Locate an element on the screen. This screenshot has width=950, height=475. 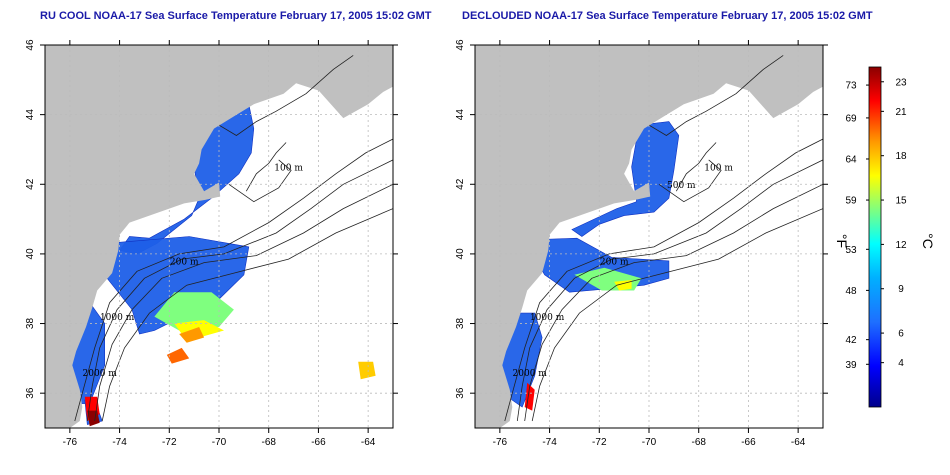
c-tick-label: 9 is located at coordinates (901, 289).